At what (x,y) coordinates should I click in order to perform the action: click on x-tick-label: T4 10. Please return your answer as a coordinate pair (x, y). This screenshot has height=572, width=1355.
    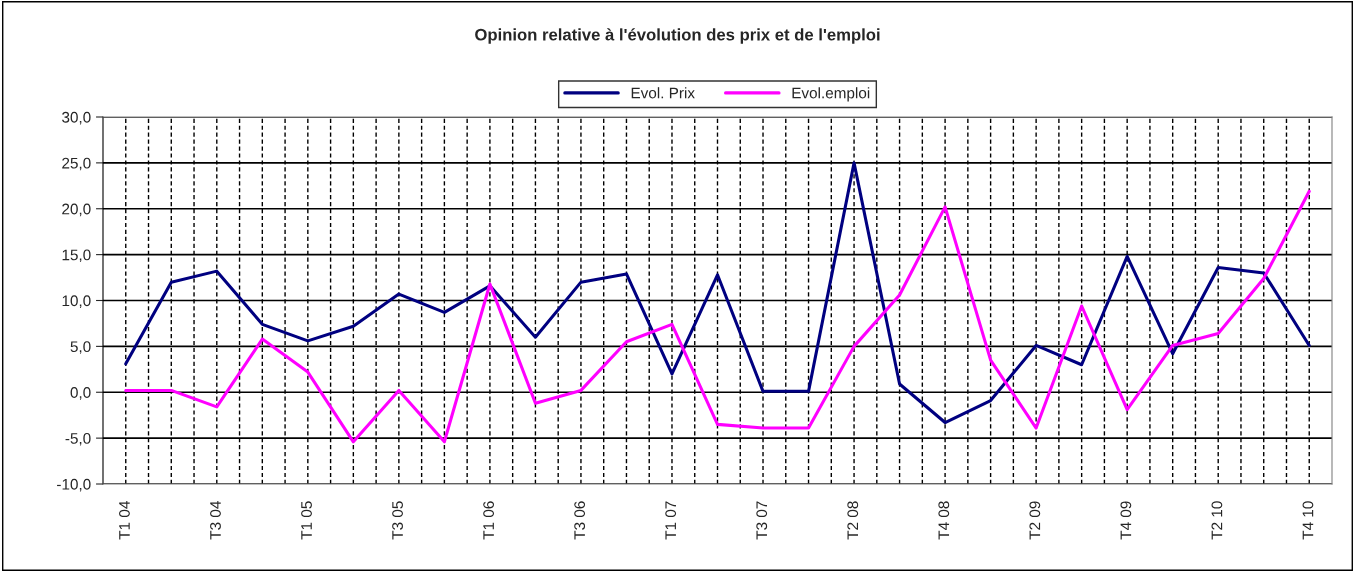
    Looking at the image, I should click on (1308, 520).